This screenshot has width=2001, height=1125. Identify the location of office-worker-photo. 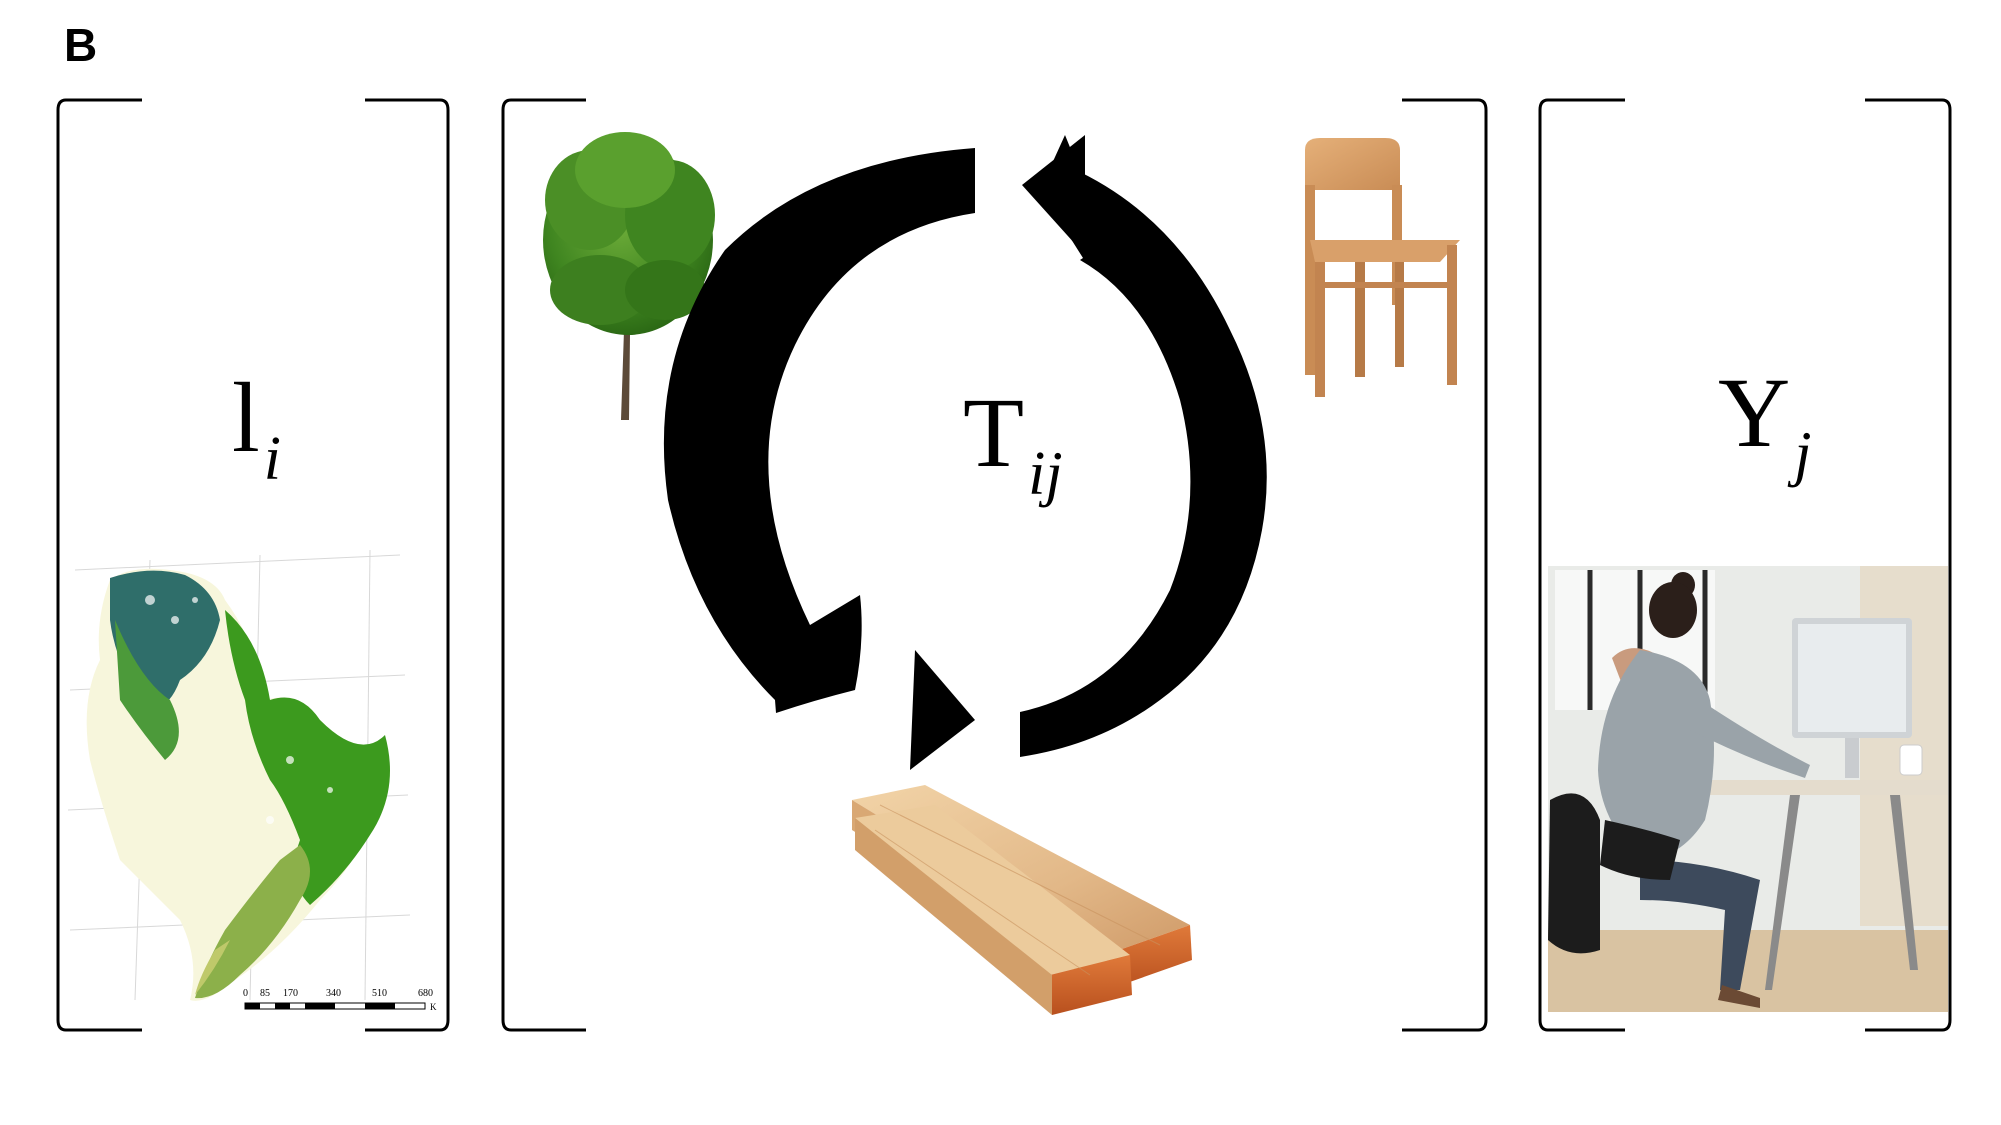
(1748, 789).